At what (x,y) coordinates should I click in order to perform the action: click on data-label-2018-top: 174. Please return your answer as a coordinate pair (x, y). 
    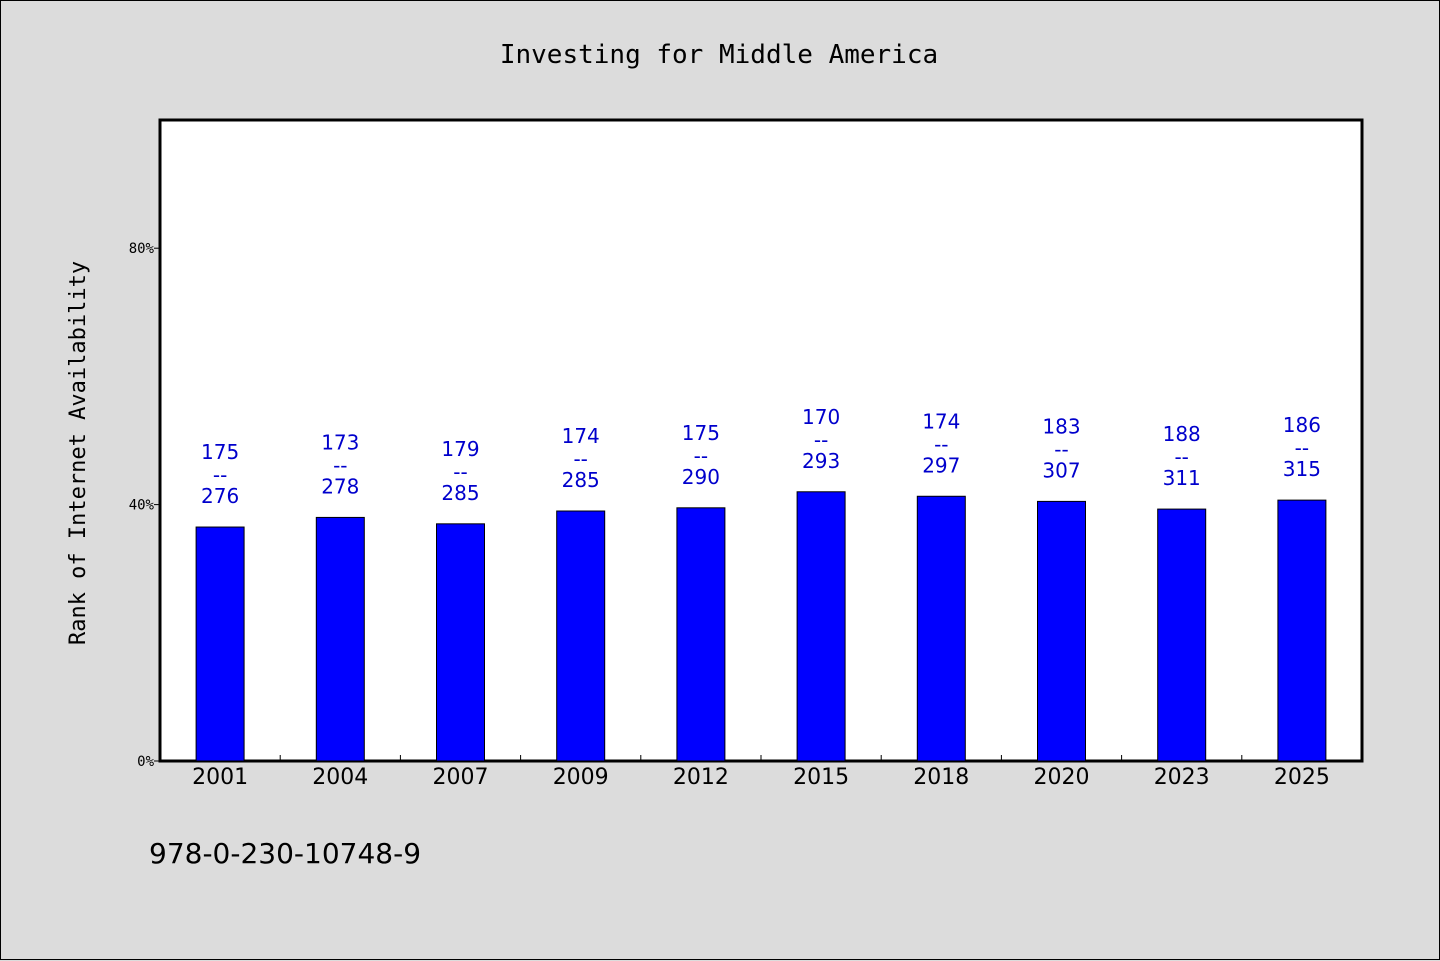
    Looking at the image, I should click on (941, 421).